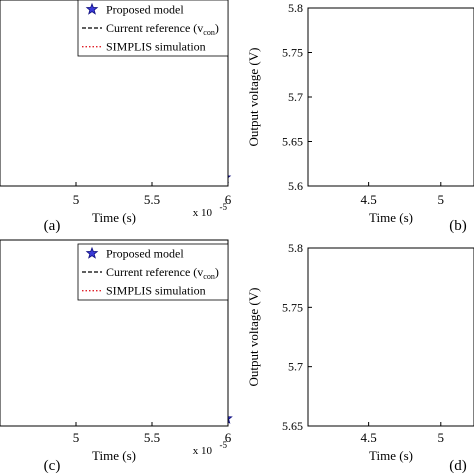 The width and height of the screenshot is (474, 474). I want to click on panel-label: (b), so click(458, 226).